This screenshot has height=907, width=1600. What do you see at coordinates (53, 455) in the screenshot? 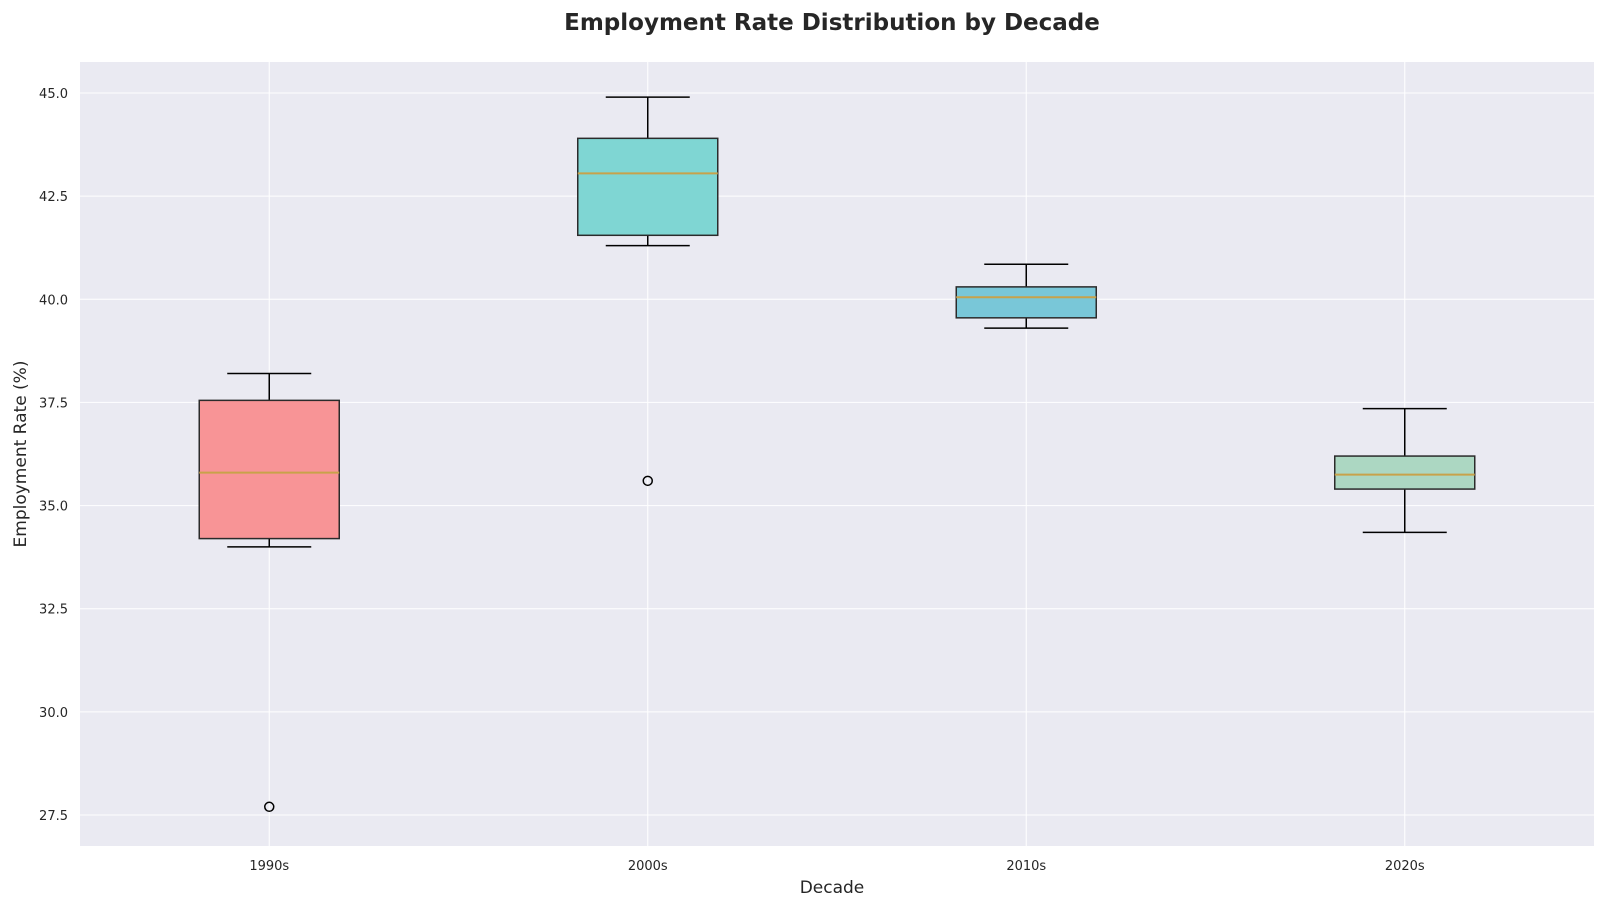
I see `y-axis-ticks: 27.5 30.0 32.5 35.0 37.5 40.0 42.5 45.0` at bounding box center [53, 455].